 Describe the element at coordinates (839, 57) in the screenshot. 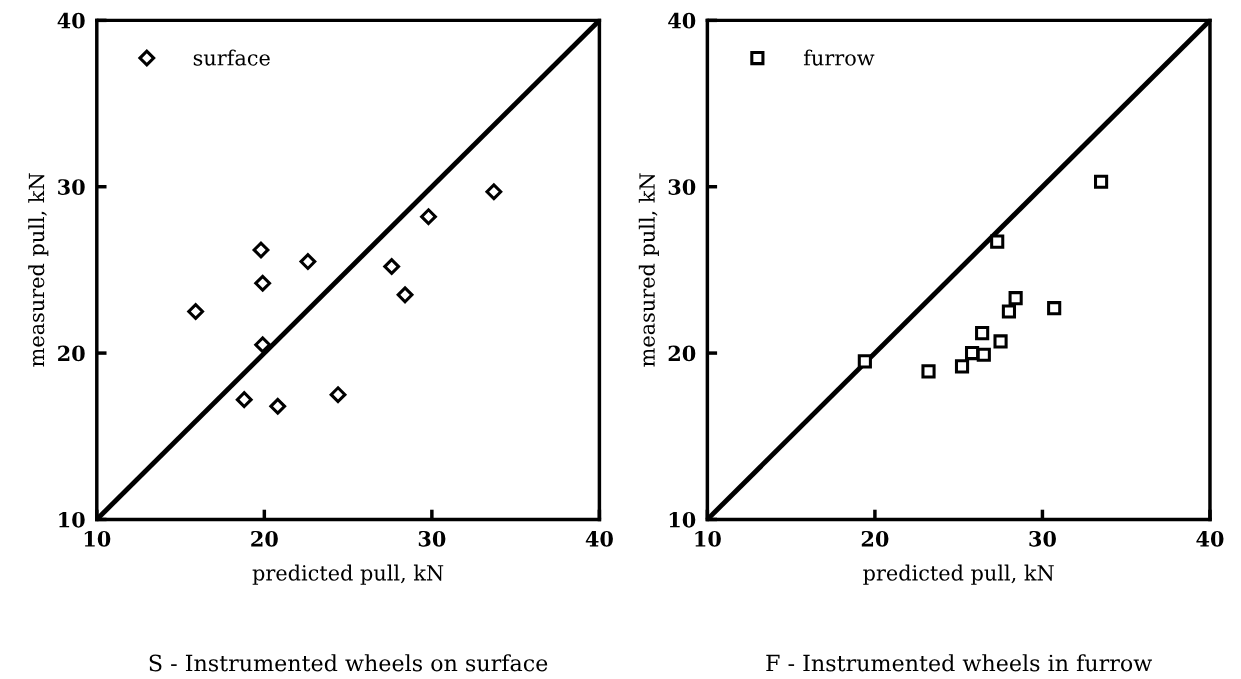

I see `legend-label: furrow` at that location.